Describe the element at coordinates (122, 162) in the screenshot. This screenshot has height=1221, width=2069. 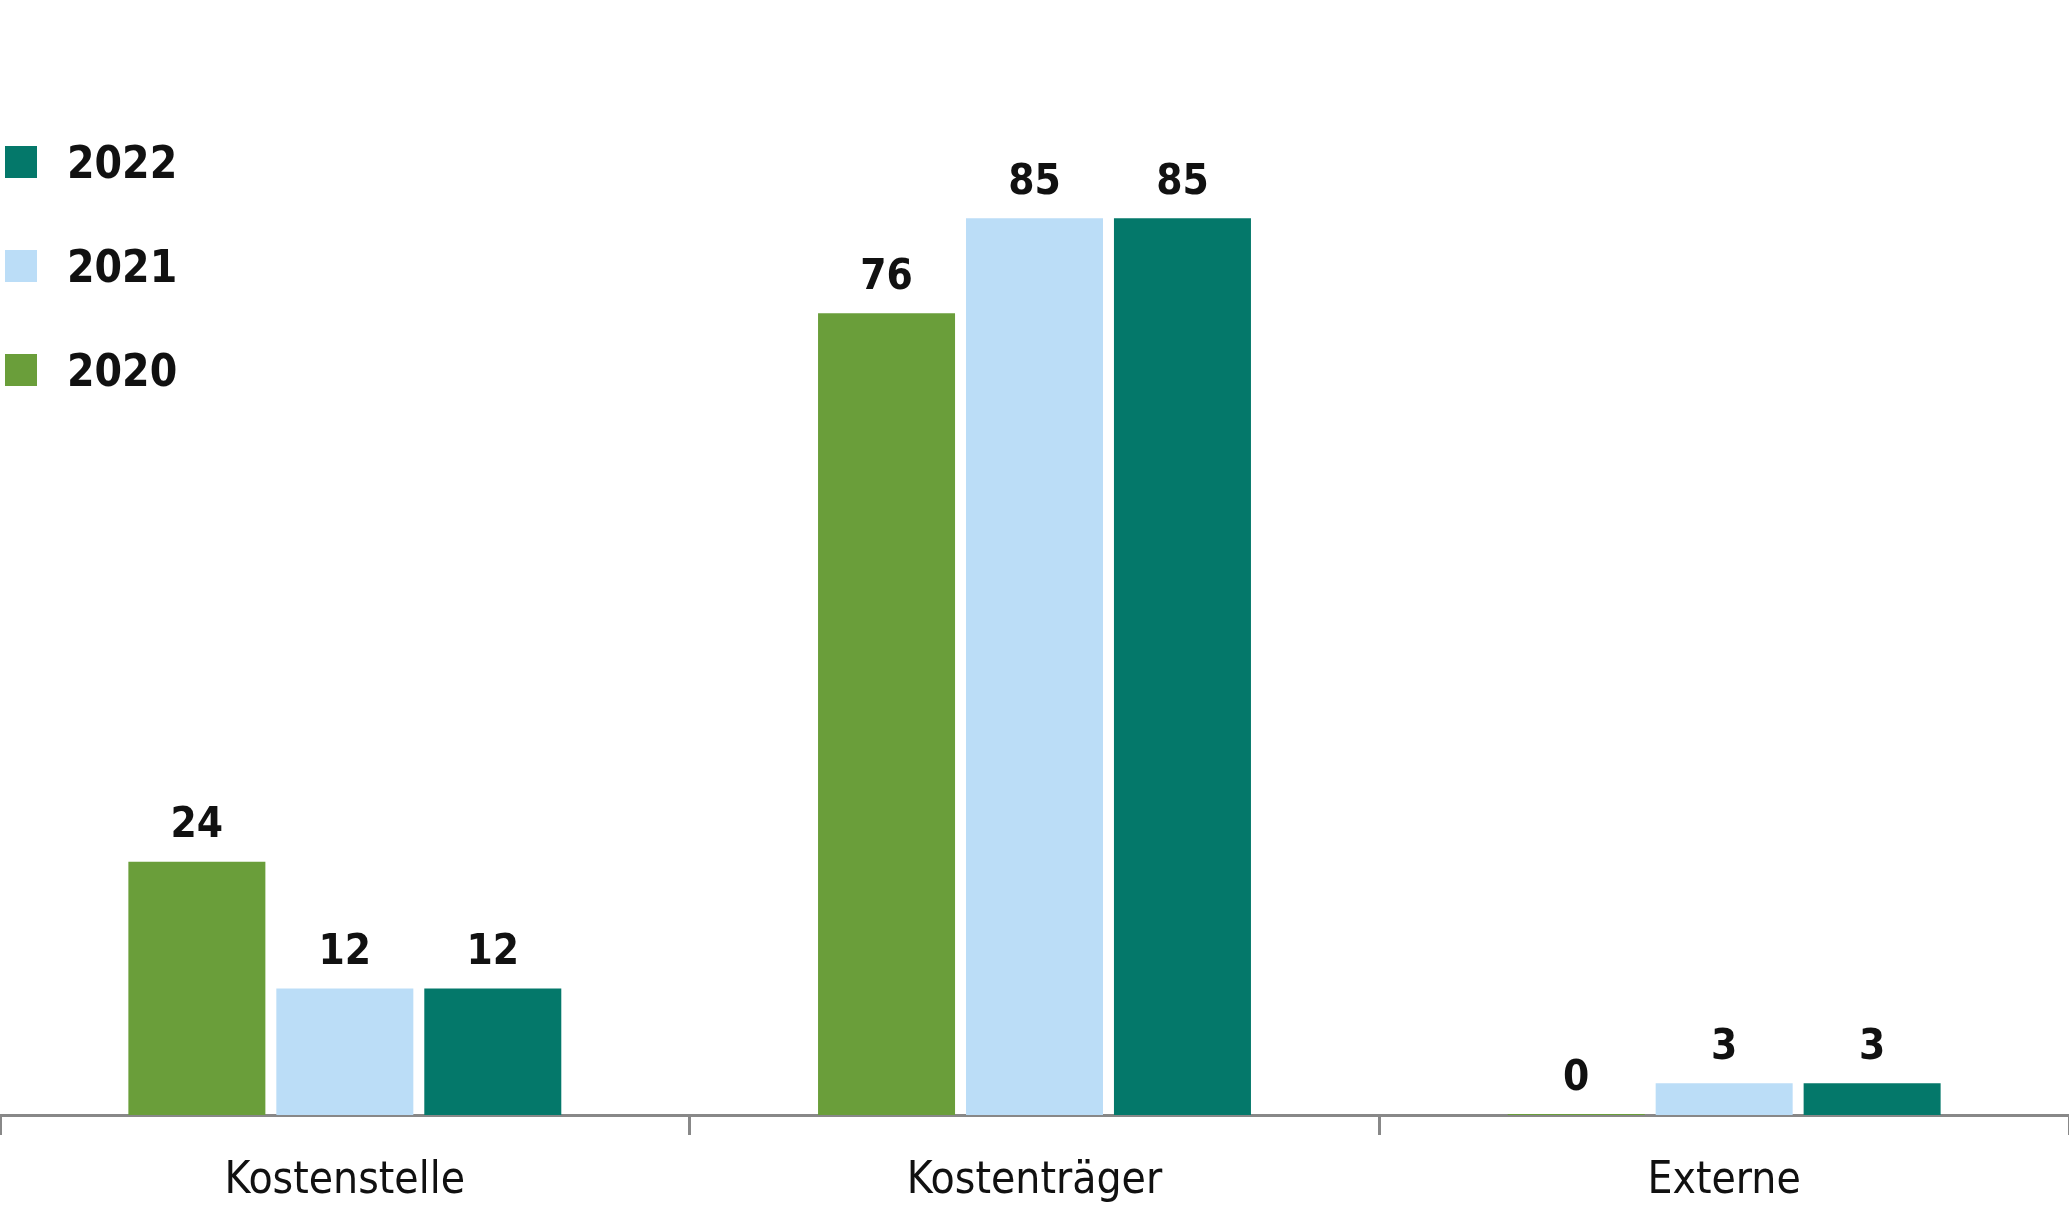
I see `legend-label: 2022` at that location.